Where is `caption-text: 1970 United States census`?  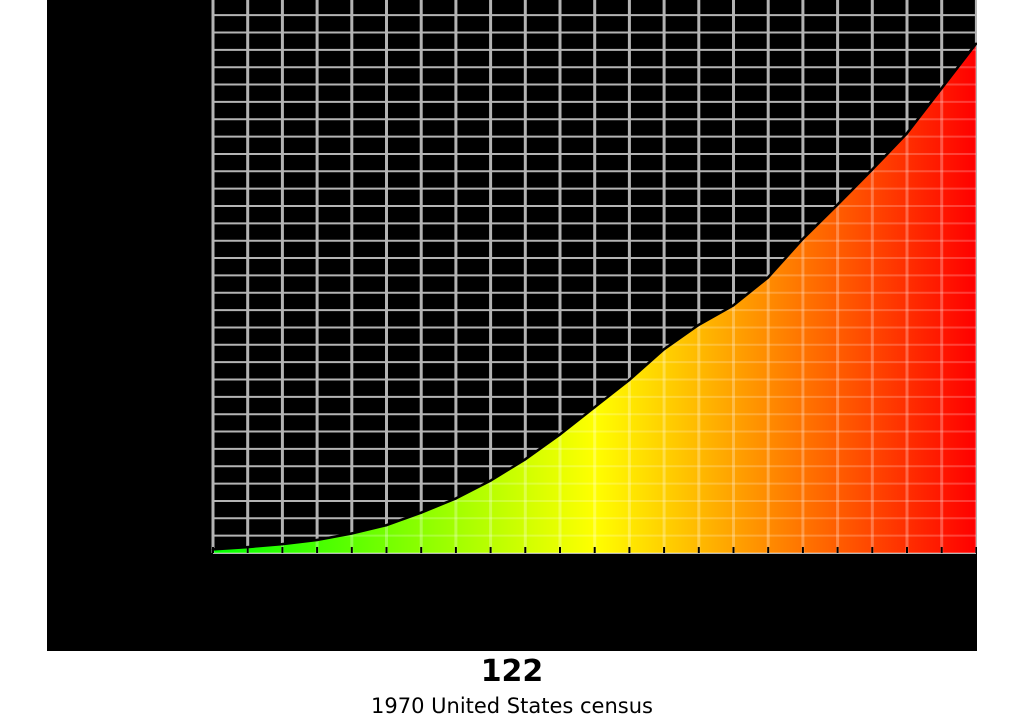
caption-text: 1970 United States census is located at coordinates (512, 706).